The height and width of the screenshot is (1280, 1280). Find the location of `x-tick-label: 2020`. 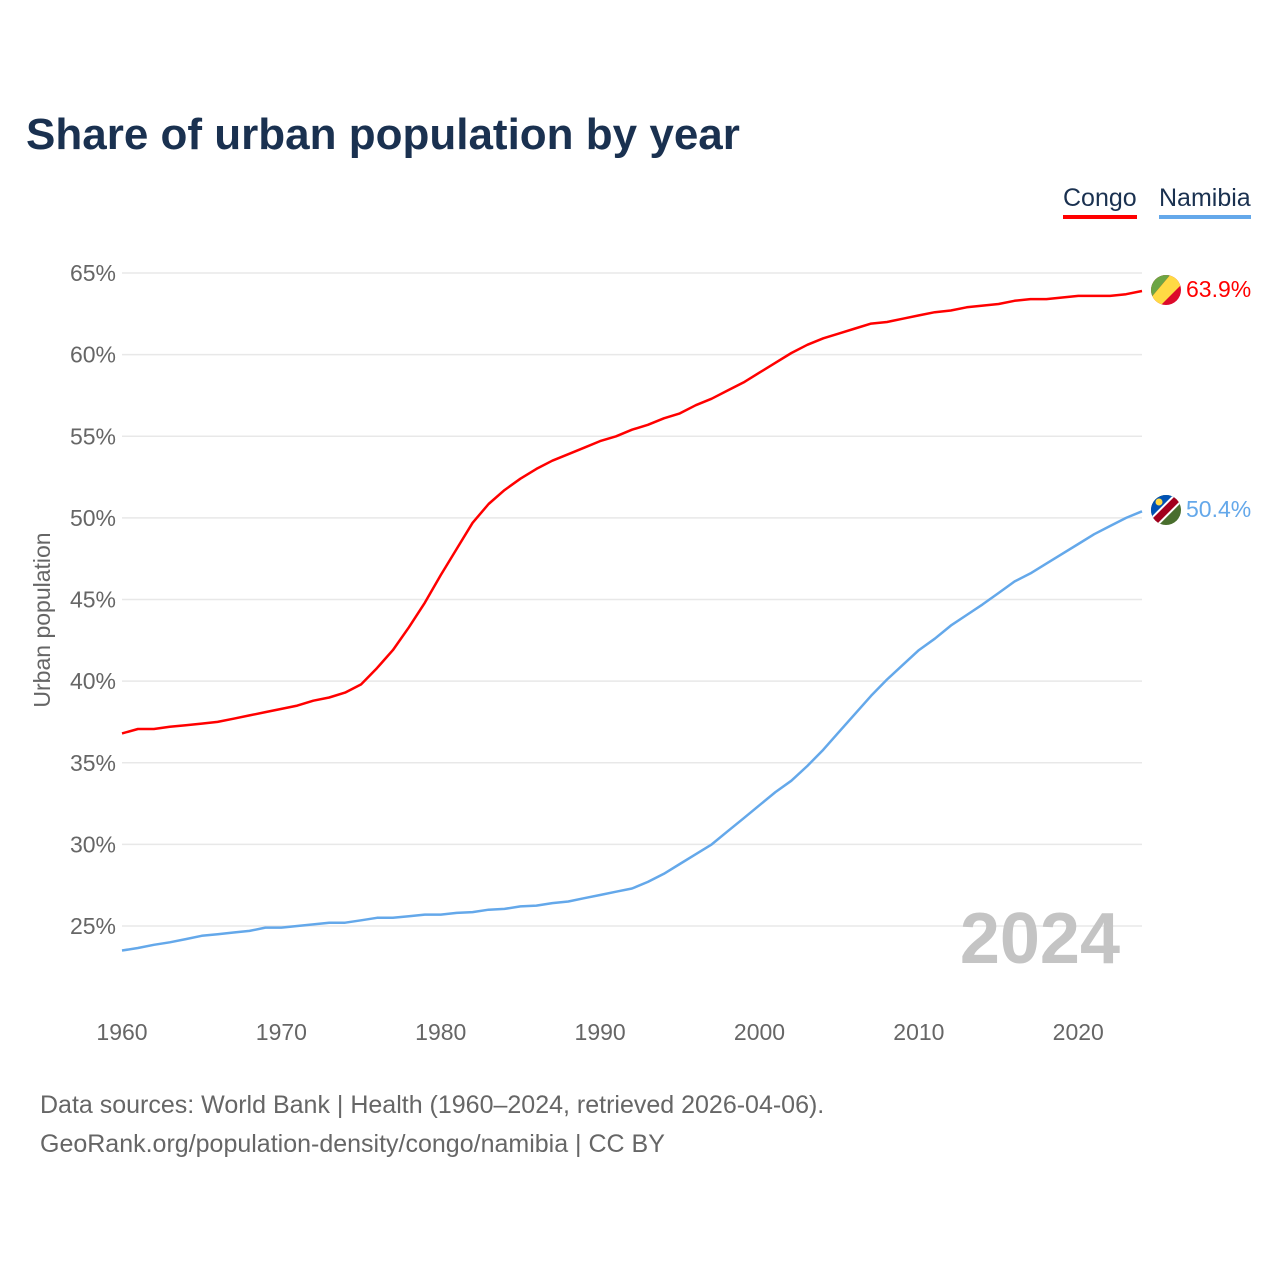

x-tick-label: 2020 is located at coordinates (1078, 1032).